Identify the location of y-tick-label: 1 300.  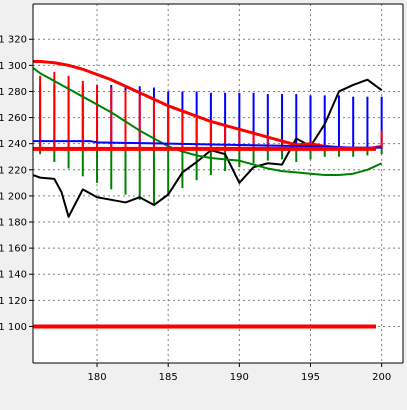
(13, 66).